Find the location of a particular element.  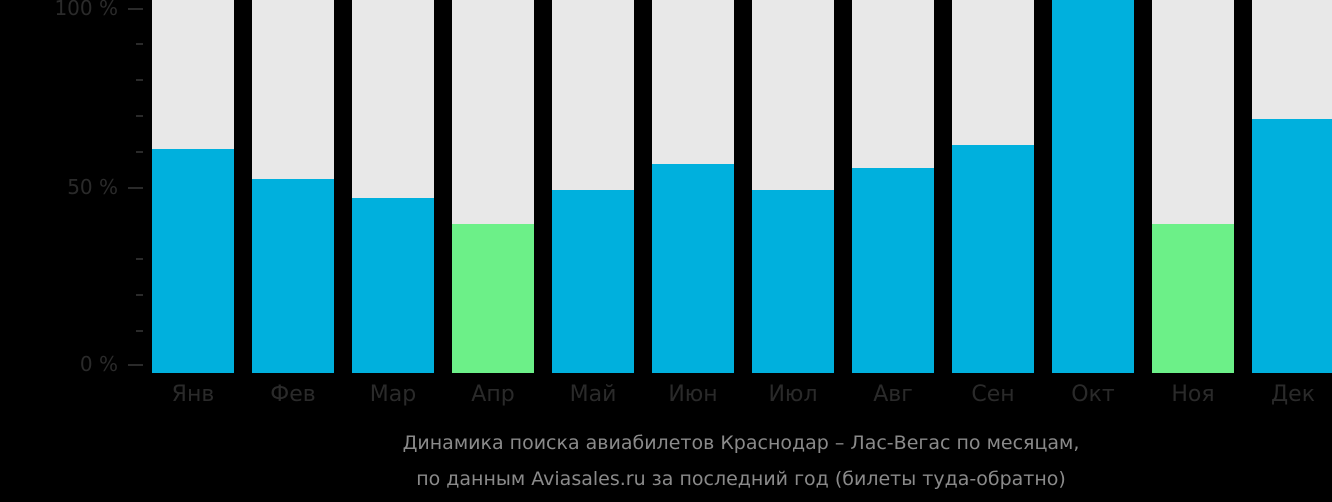

x-tick-label: Апр is located at coordinates (493, 394).